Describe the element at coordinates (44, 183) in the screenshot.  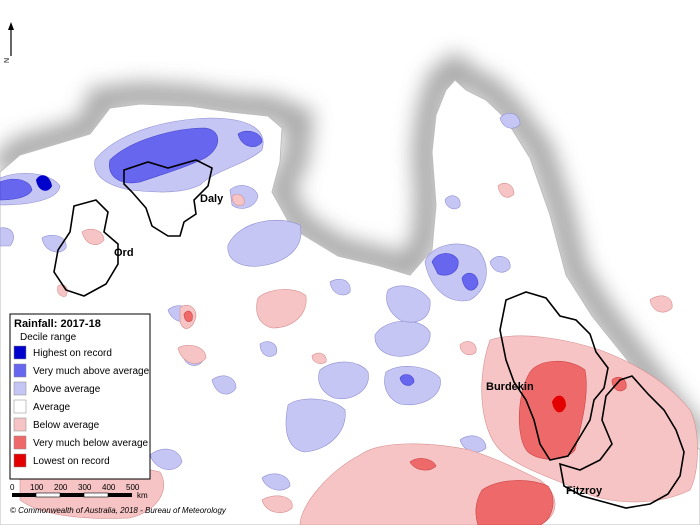
I see `highest-on-record-area` at that location.